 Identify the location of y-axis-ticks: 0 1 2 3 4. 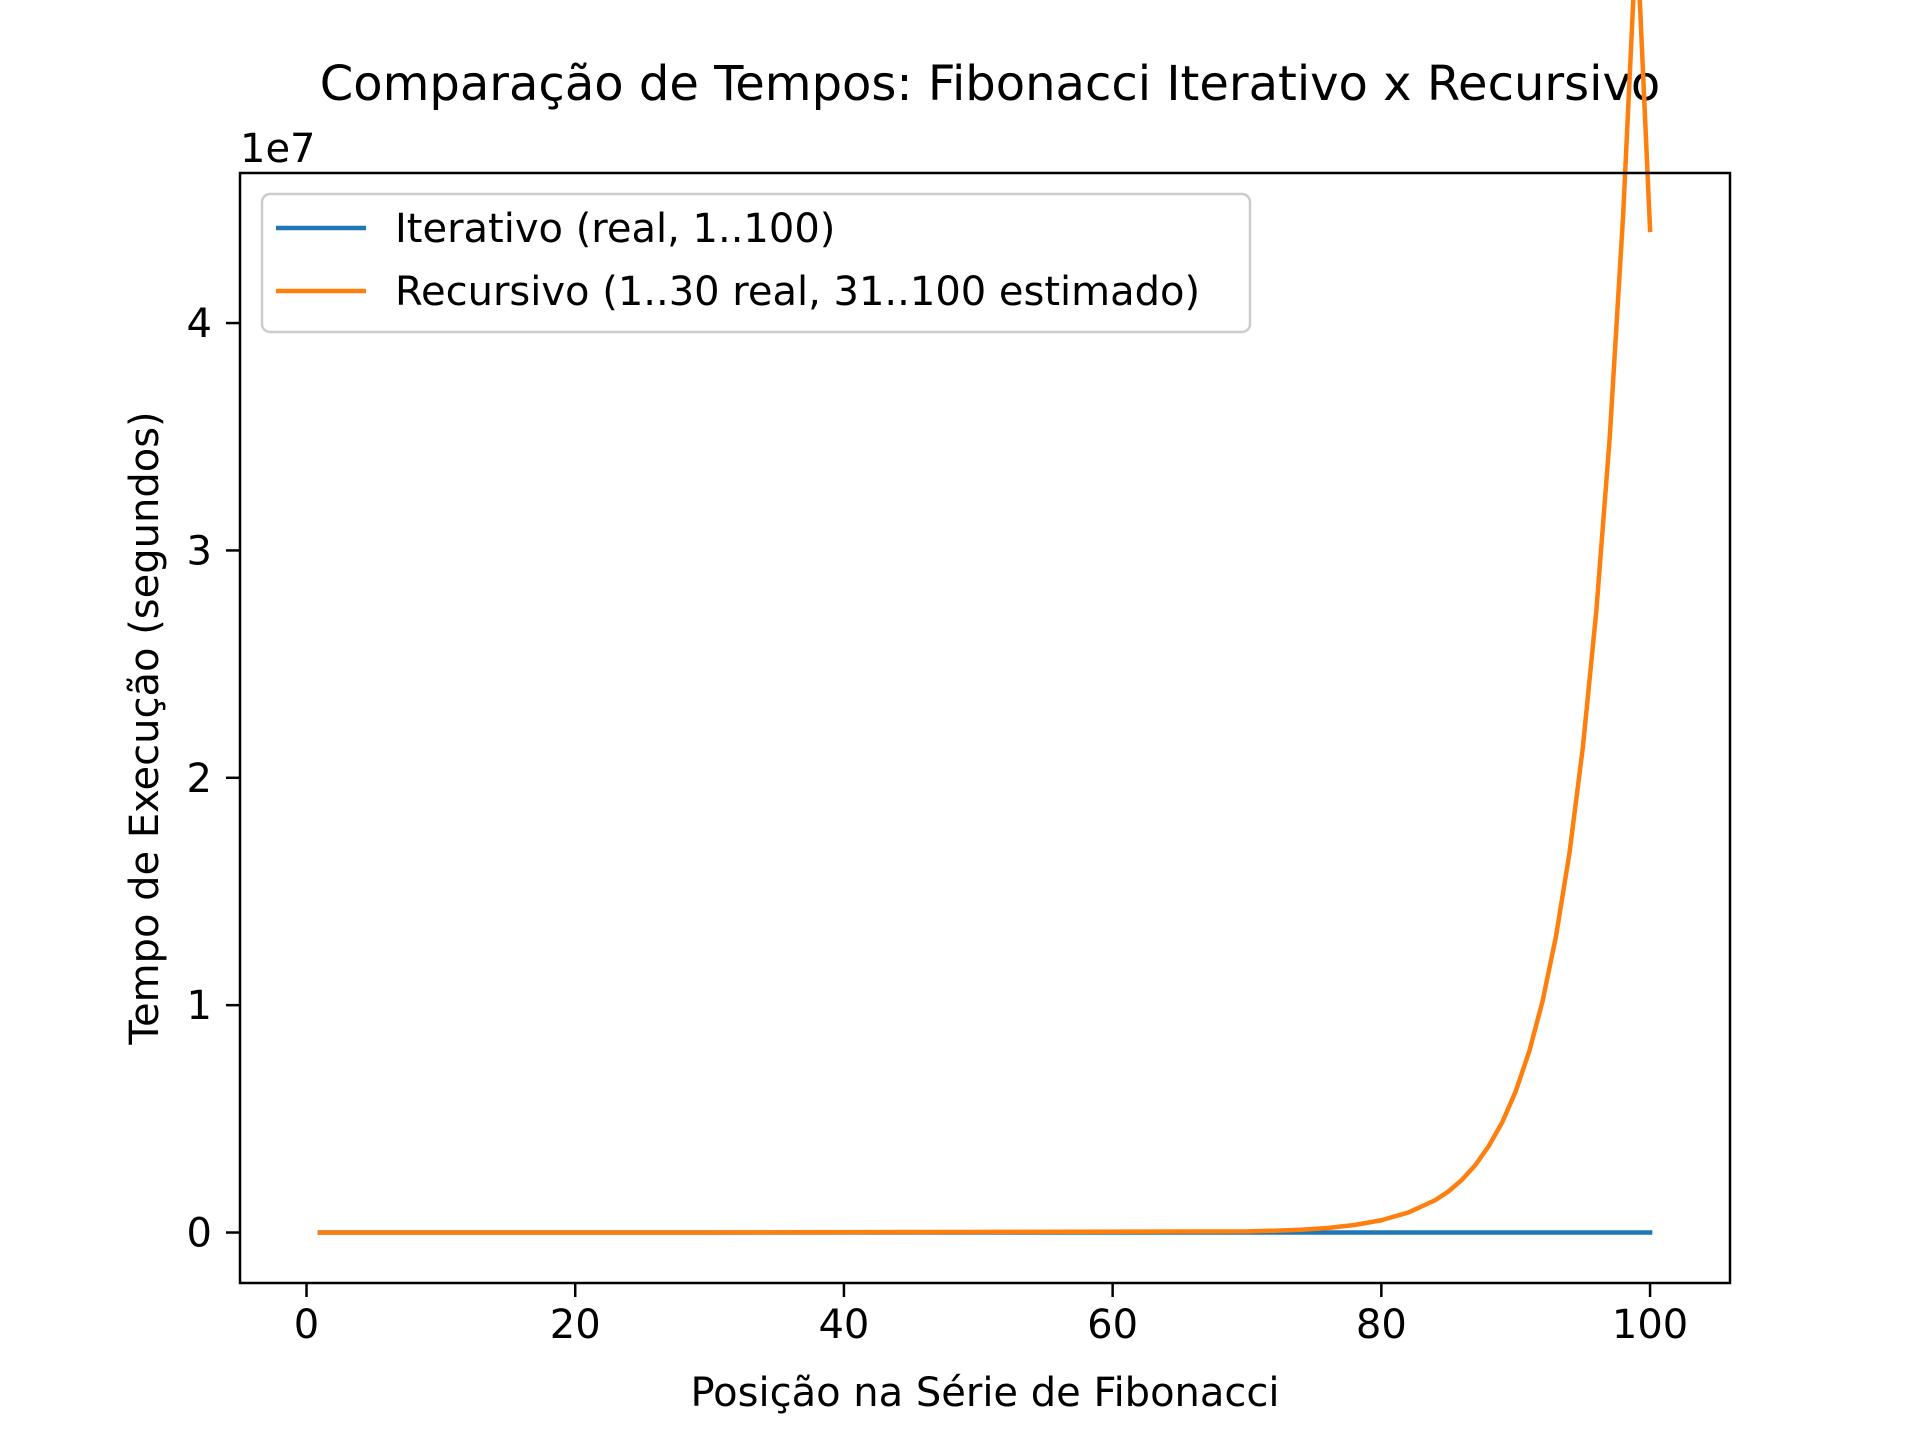
(213, 779).